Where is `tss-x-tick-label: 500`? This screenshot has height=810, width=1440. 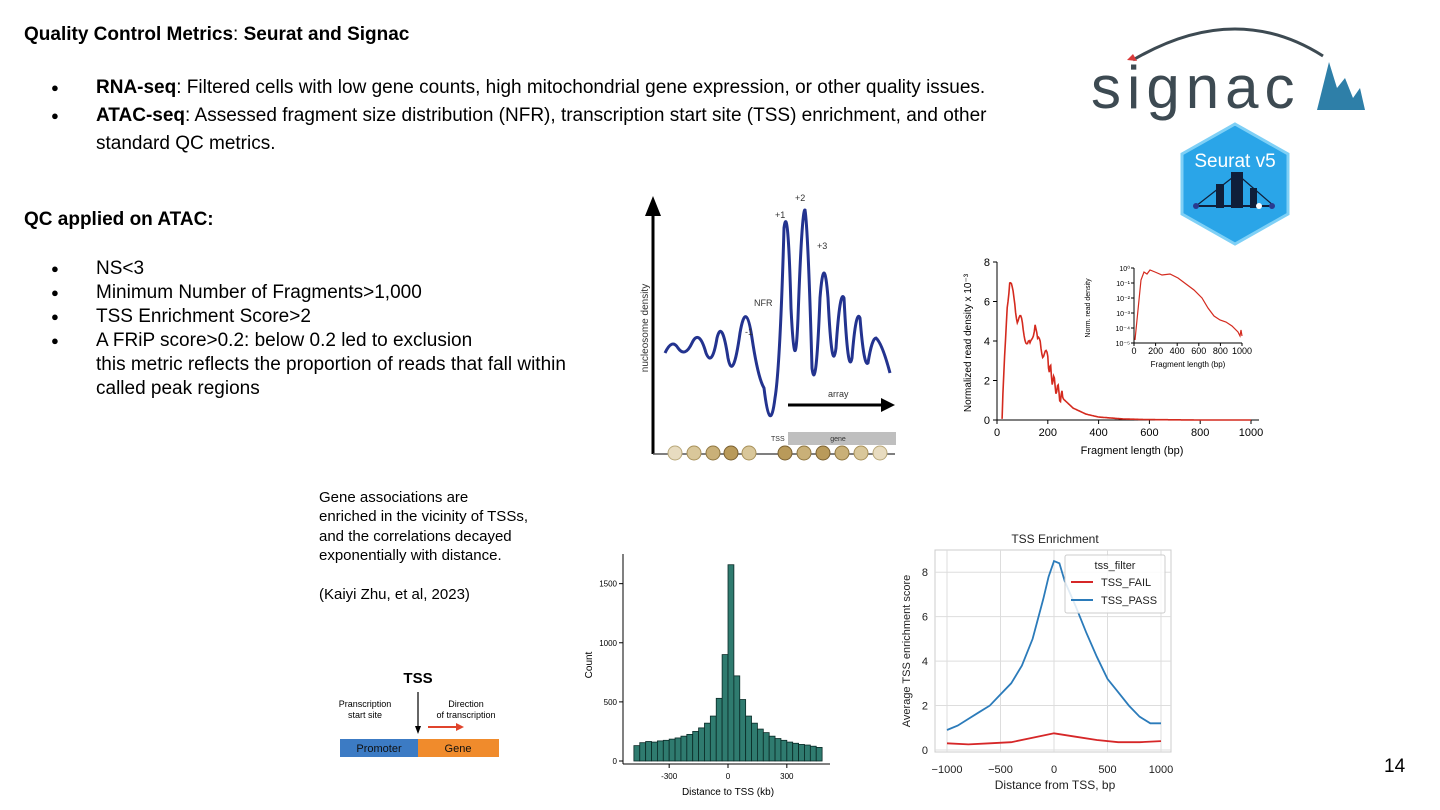
tss-x-tick-label: 500 is located at coordinates (1107, 770).